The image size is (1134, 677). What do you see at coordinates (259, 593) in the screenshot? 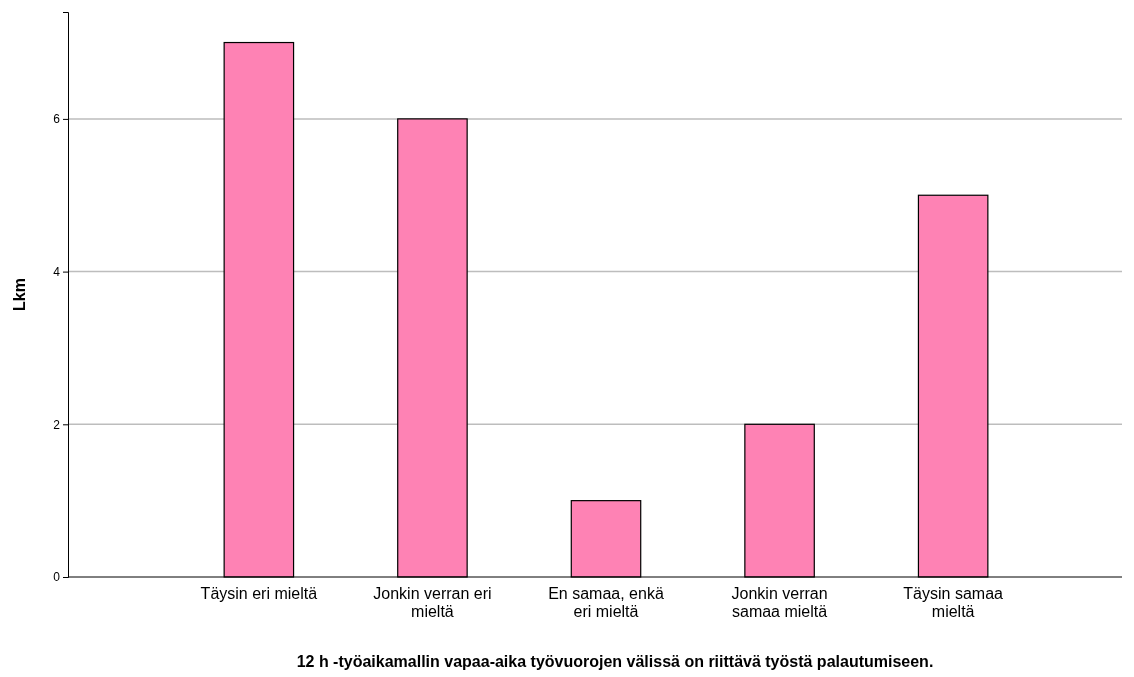
I see `x-tick-label: Täysin eri mieltä` at bounding box center [259, 593].